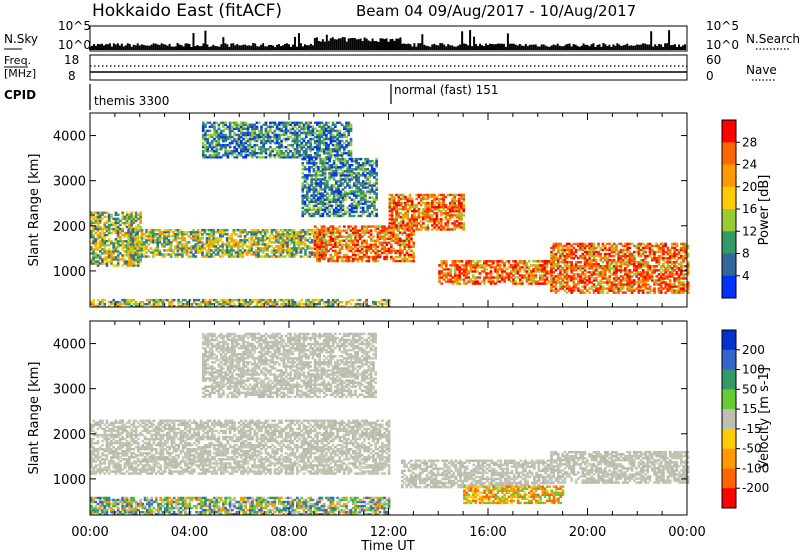 This screenshot has width=800, height=554. What do you see at coordinates (20, 95) in the screenshot?
I see `cpid-label: CPID` at bounding box center [20, 95].